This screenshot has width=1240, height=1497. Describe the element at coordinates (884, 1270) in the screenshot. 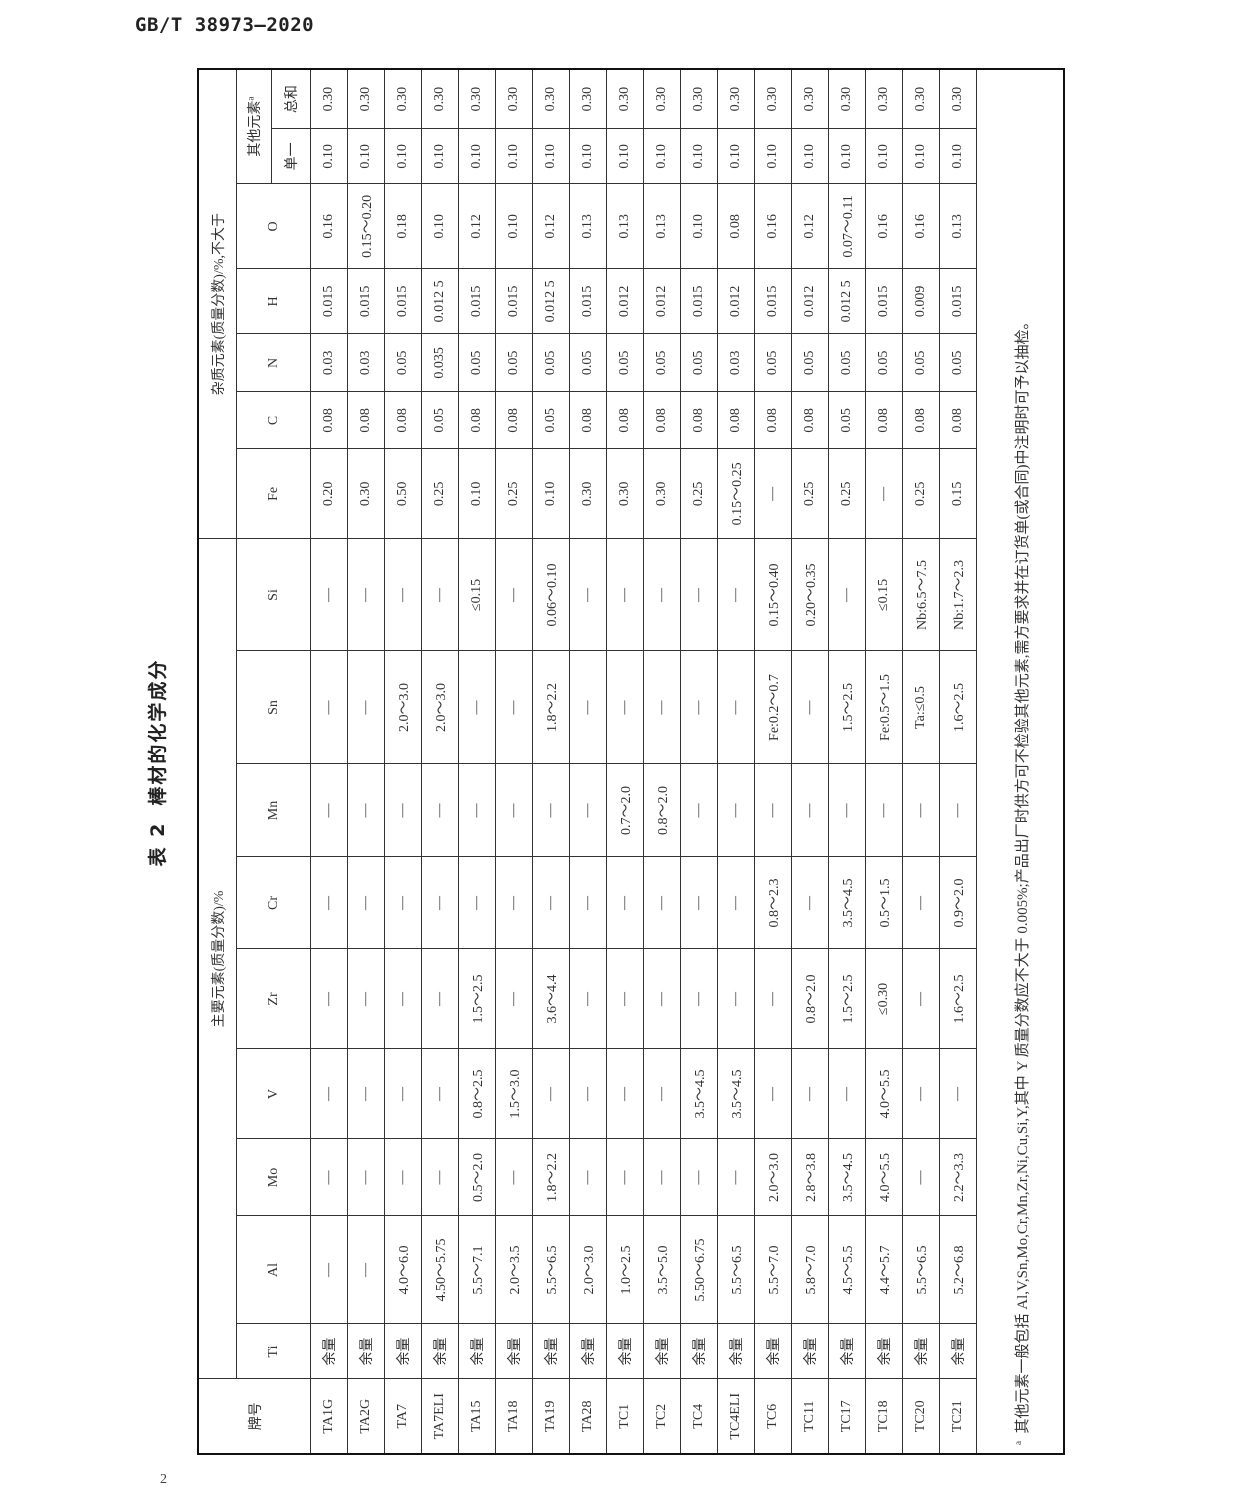

I see `value-cell: 4.4～5.7` at that location.